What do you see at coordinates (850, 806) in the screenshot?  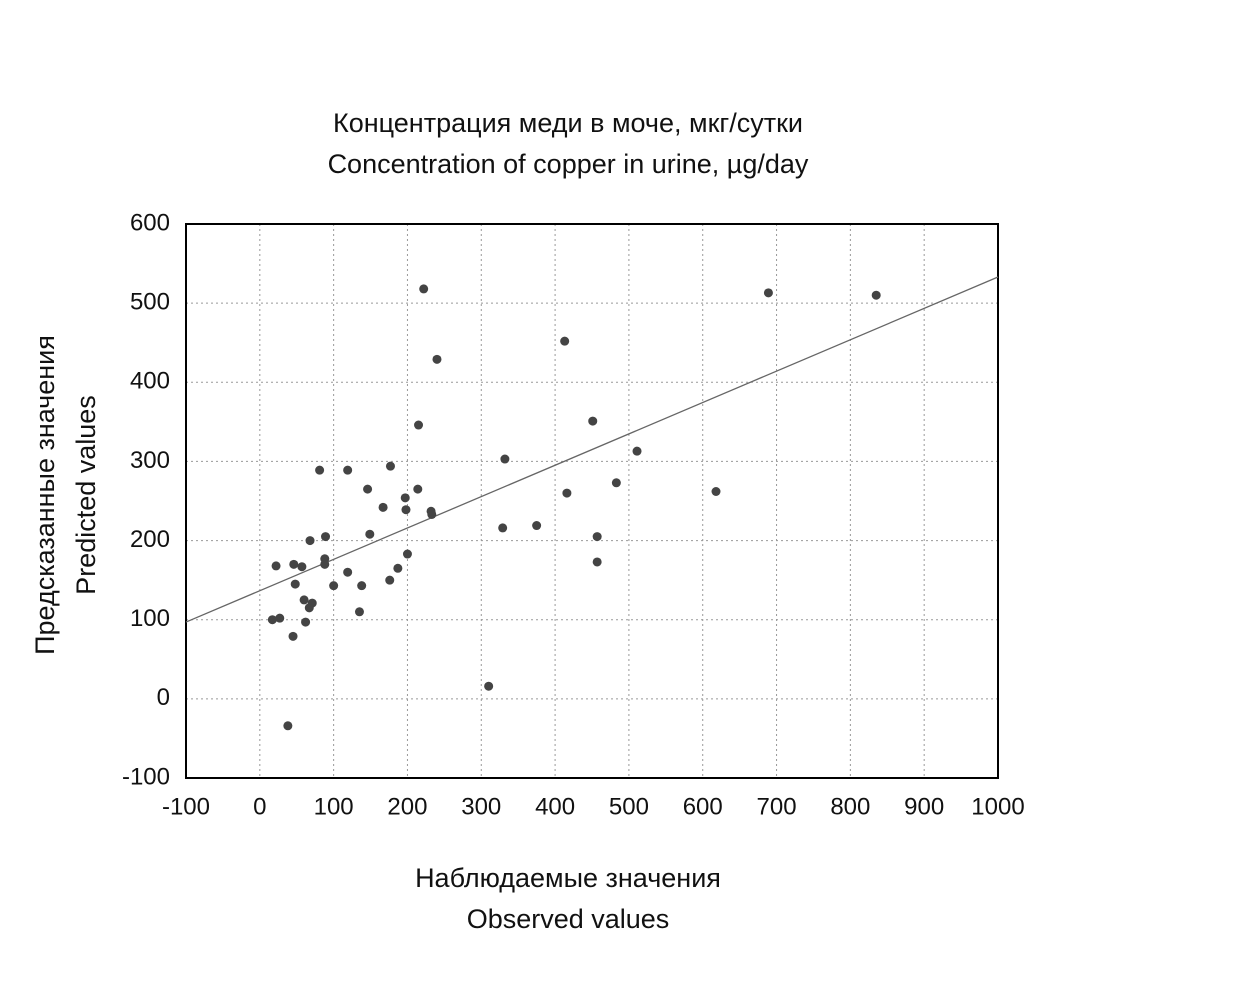 I see `x-tick-label: 800` at bounding box center [850, 806].